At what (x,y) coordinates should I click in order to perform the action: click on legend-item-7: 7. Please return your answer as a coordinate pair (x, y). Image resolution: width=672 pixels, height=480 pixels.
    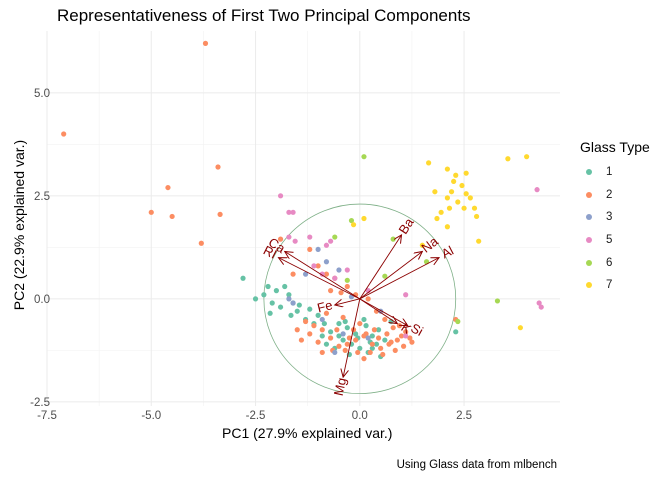
    Looking at the image, I should click on (615, 285).